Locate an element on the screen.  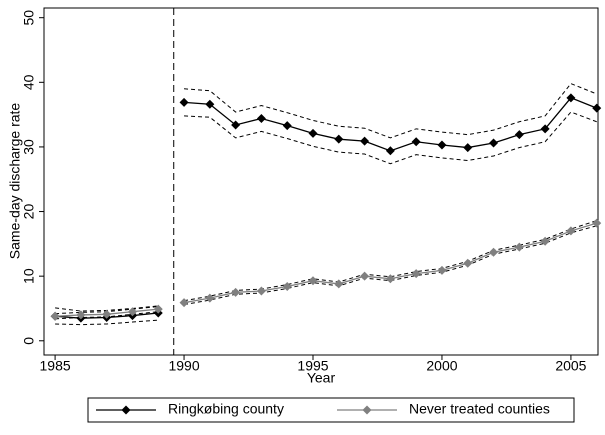
x-tick-label: 1995 is located at coordinates (312, 366).